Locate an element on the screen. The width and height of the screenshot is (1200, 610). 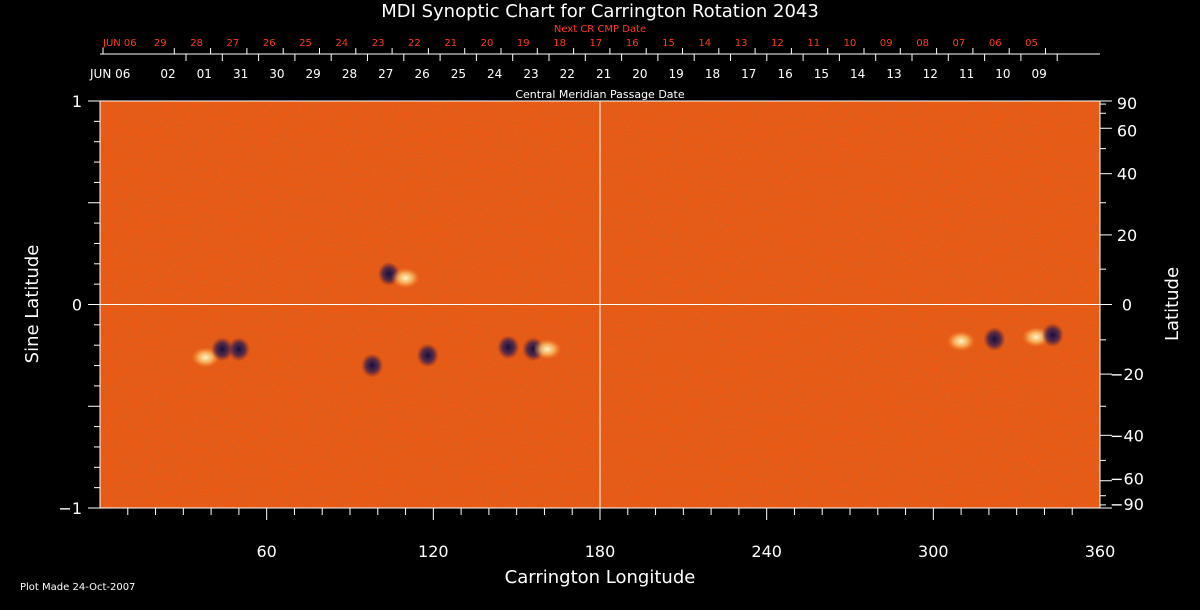
next-cr-tick-label: 25 is located at coordinates (305, 43).